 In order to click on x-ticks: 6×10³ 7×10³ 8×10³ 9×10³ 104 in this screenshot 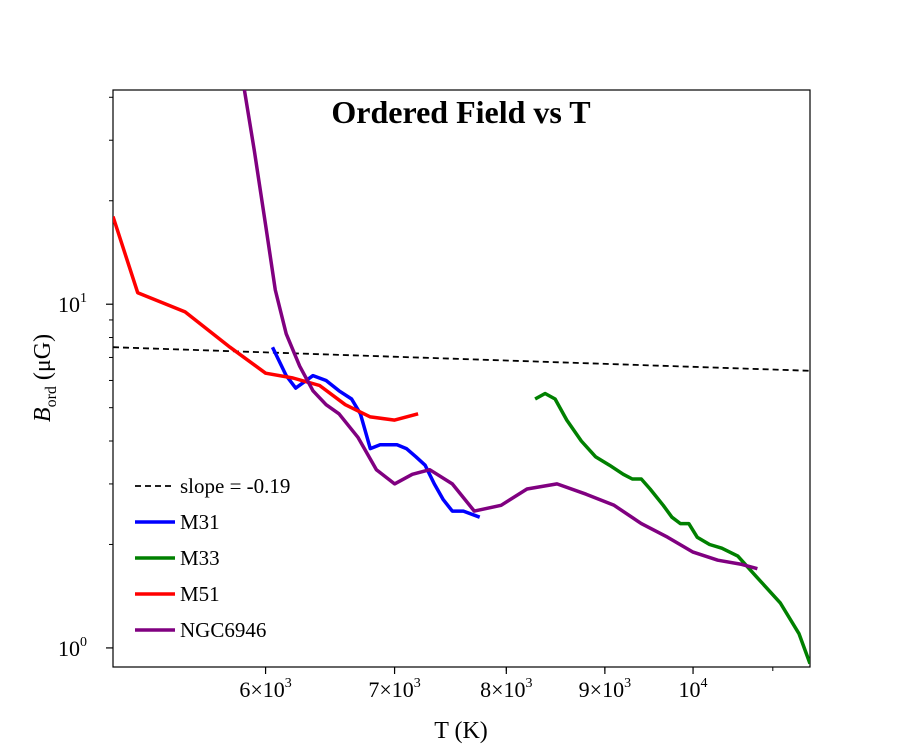, I will do `click(506, 684)`.